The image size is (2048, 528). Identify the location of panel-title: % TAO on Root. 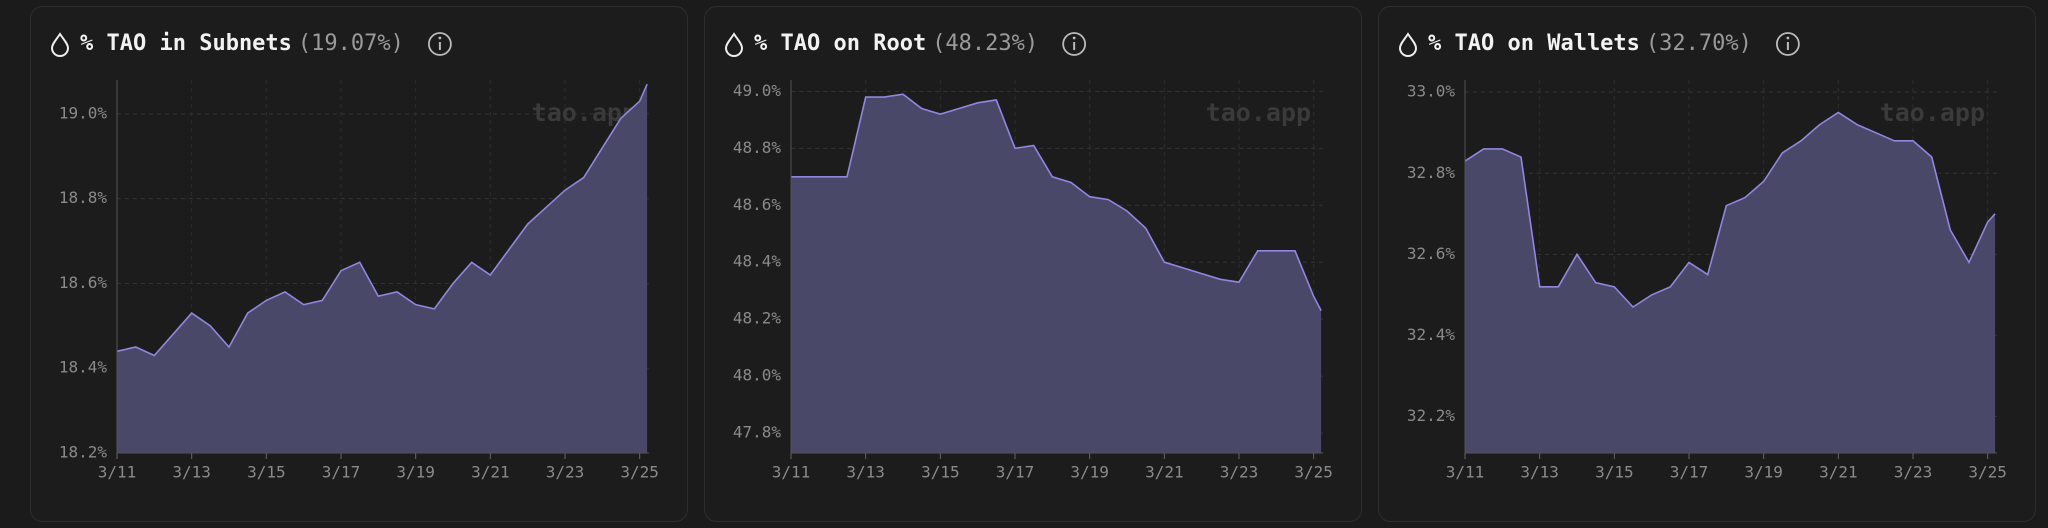
(840, 43).